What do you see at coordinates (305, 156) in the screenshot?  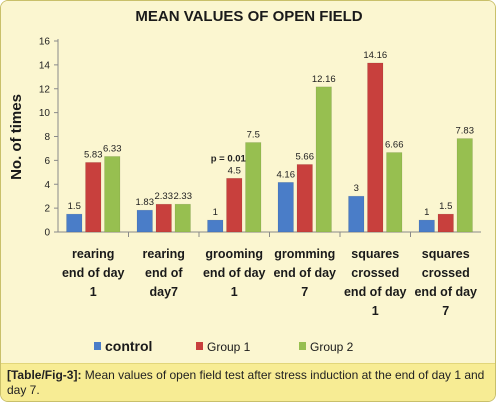 I see `data-label: 5.66` at bounding box center [305, 156].